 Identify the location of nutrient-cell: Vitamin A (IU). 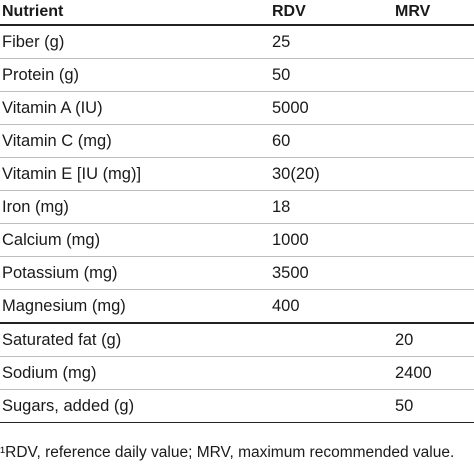
(135, 108).